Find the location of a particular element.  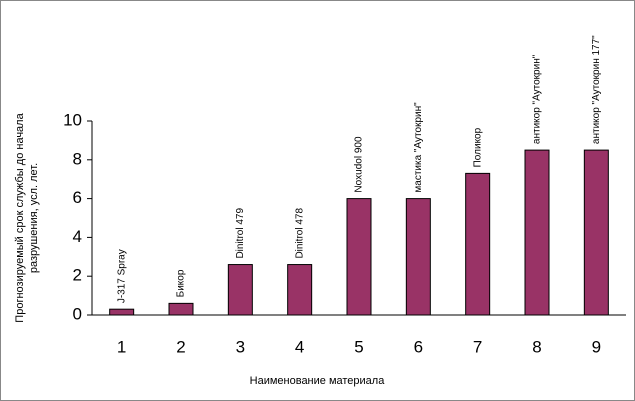

bar-label: Бикор is located at coordinates (181, 283).